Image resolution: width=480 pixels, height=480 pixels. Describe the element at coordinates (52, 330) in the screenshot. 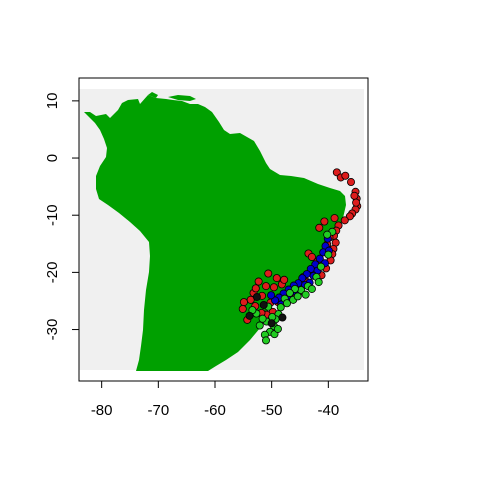

I see `y-tick-label: -30` at that location.